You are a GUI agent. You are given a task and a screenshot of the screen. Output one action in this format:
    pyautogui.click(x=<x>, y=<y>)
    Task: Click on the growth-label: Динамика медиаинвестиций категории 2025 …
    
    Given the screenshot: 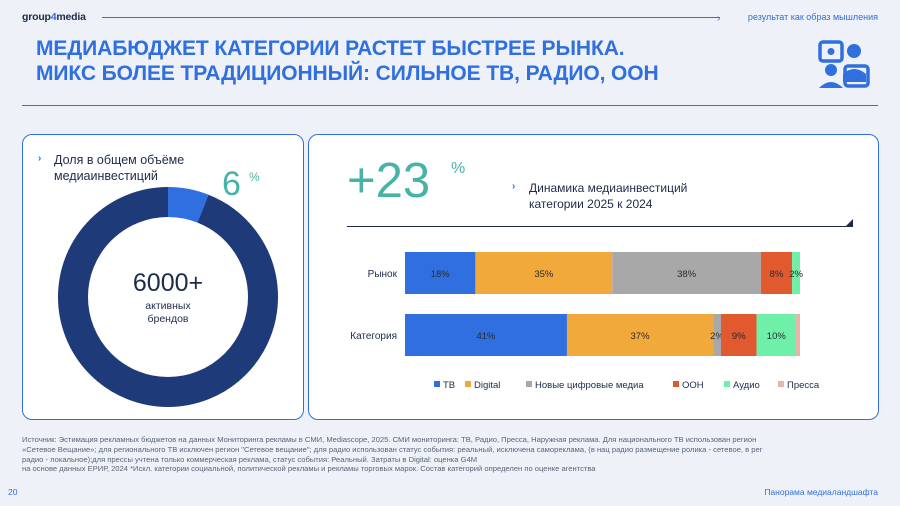 What is the action you would take?
    pyautogui.click(x=608, y=196)
    